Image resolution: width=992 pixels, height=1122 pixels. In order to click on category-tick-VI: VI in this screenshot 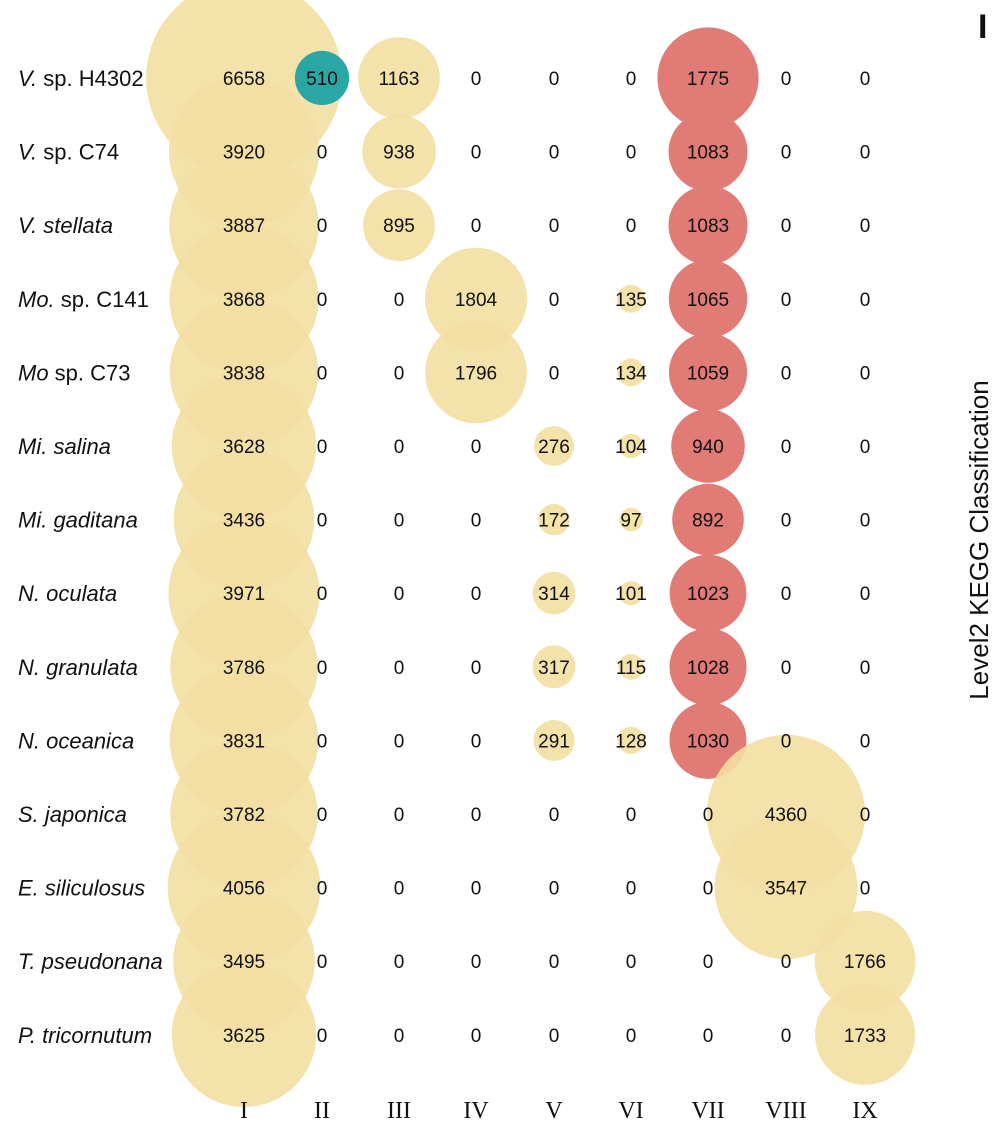, I will do `click(630, 1110)`.